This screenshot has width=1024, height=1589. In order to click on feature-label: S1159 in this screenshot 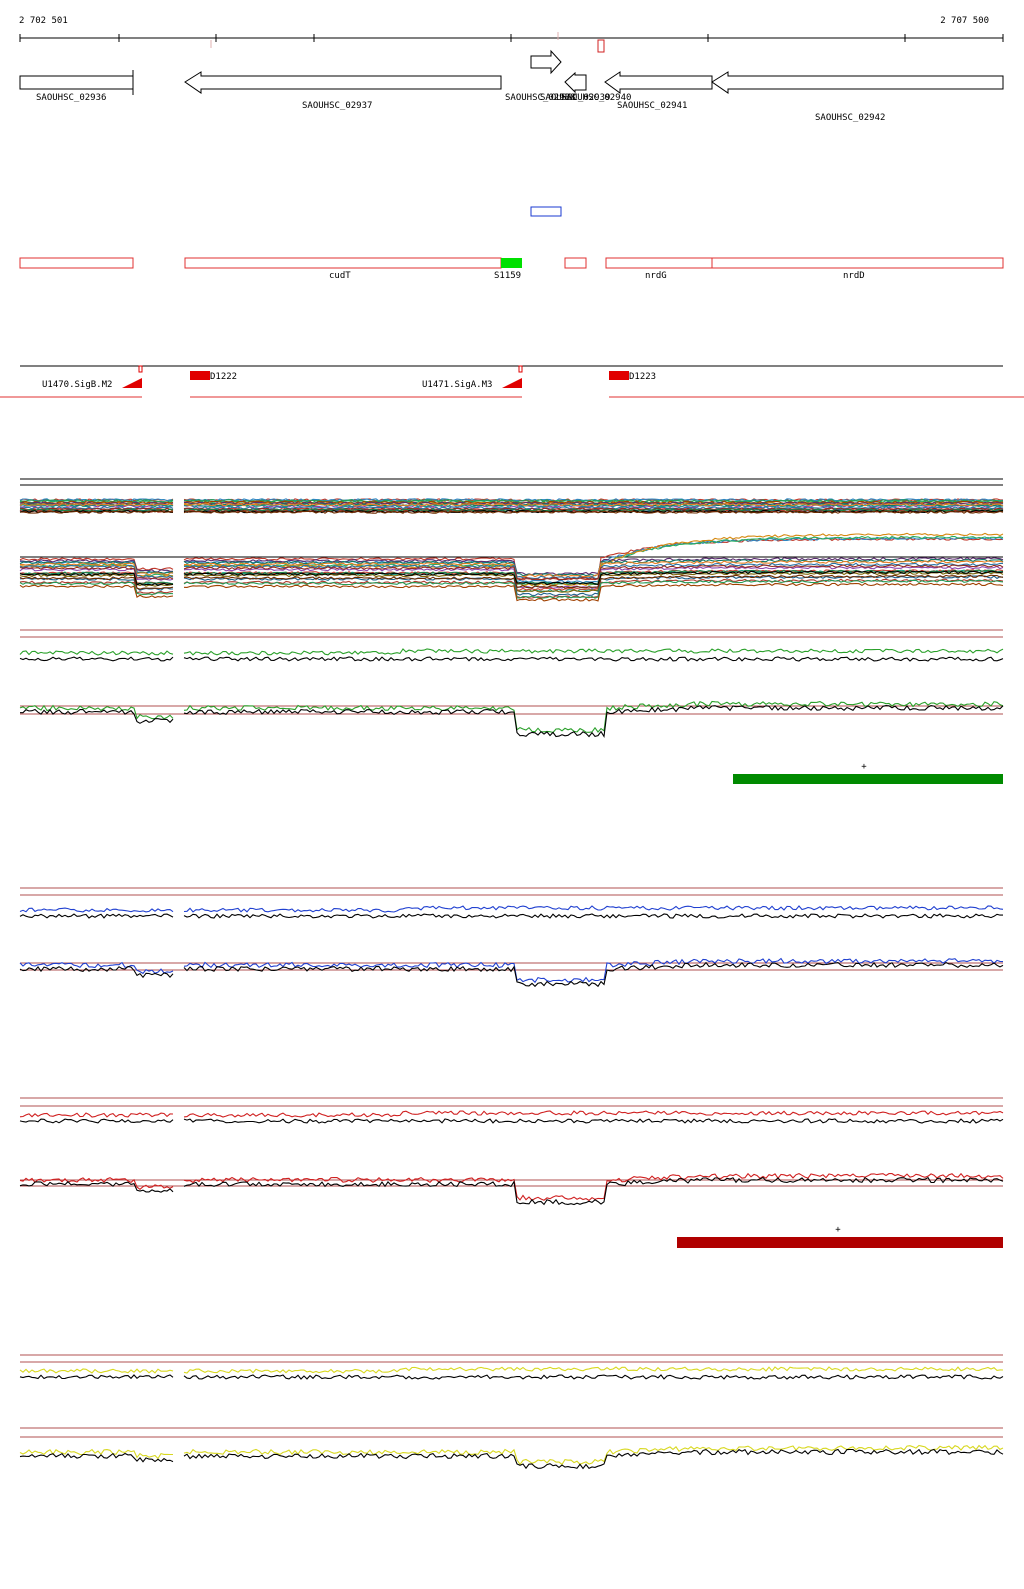, I will do `click(507, 276)`.